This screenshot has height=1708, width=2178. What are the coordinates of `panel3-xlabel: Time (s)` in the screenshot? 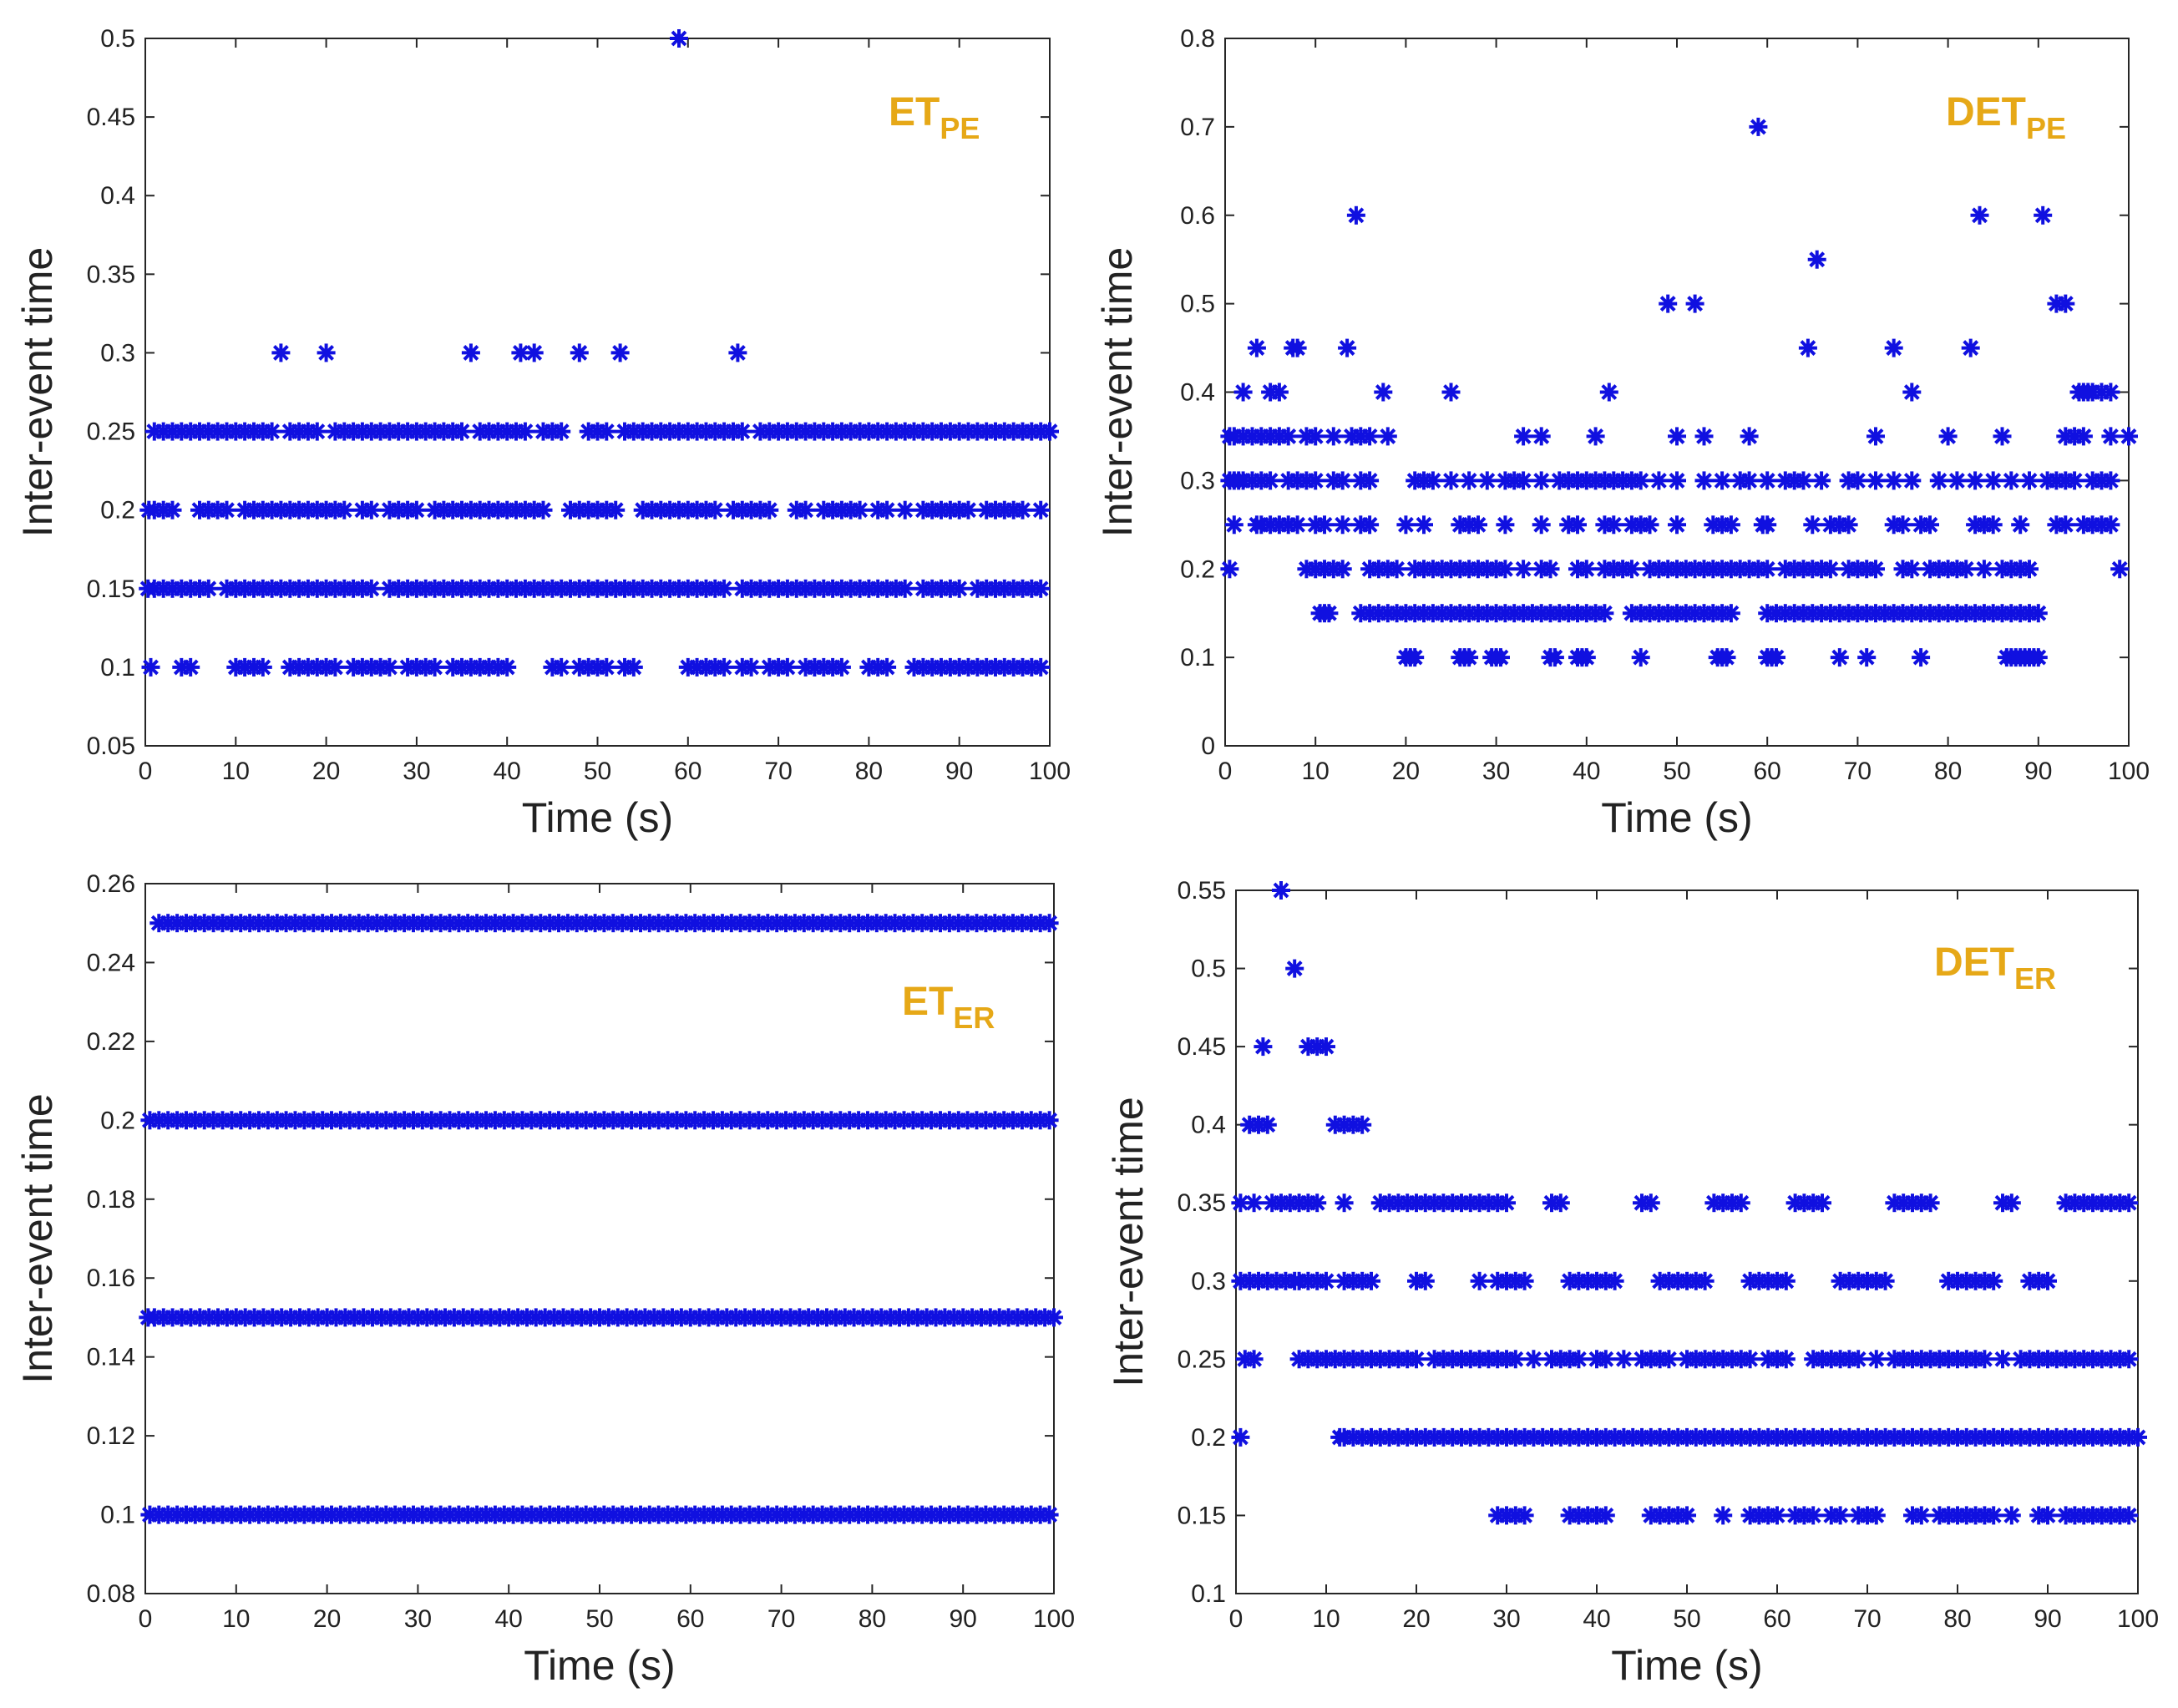 It's located at (599, 1666).